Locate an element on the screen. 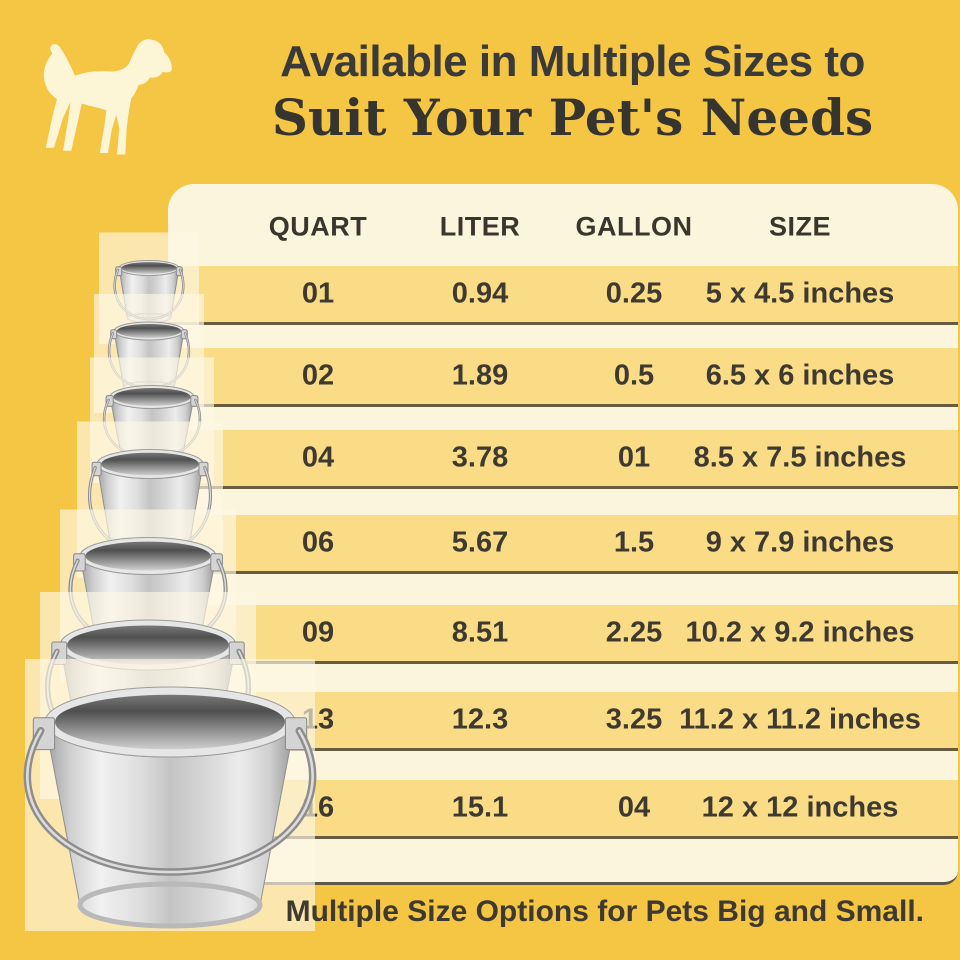 The image size is (960, 960). cell-gallon: 2.25 is located at coordinates (634, 632).